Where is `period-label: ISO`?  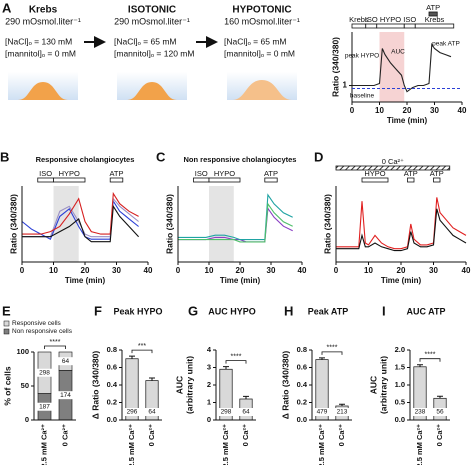 period-label: ISO is located at coordinates (409, 19).